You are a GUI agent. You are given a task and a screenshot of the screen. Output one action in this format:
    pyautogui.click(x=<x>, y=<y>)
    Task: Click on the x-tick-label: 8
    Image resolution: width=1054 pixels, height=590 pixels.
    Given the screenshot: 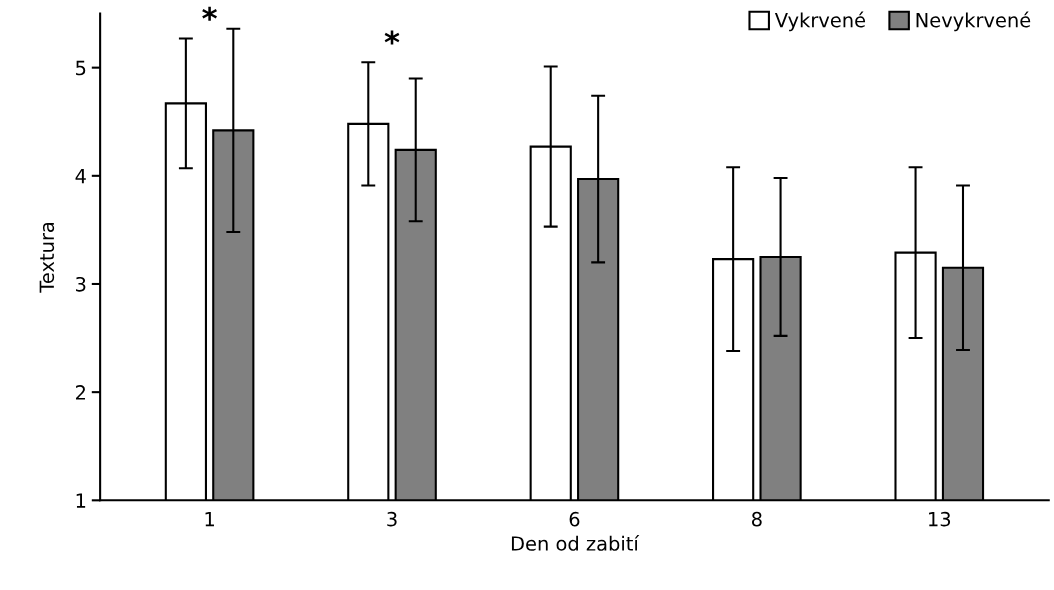 What is the action you would take?
    pyautogui.click(x=756, y=519)
    